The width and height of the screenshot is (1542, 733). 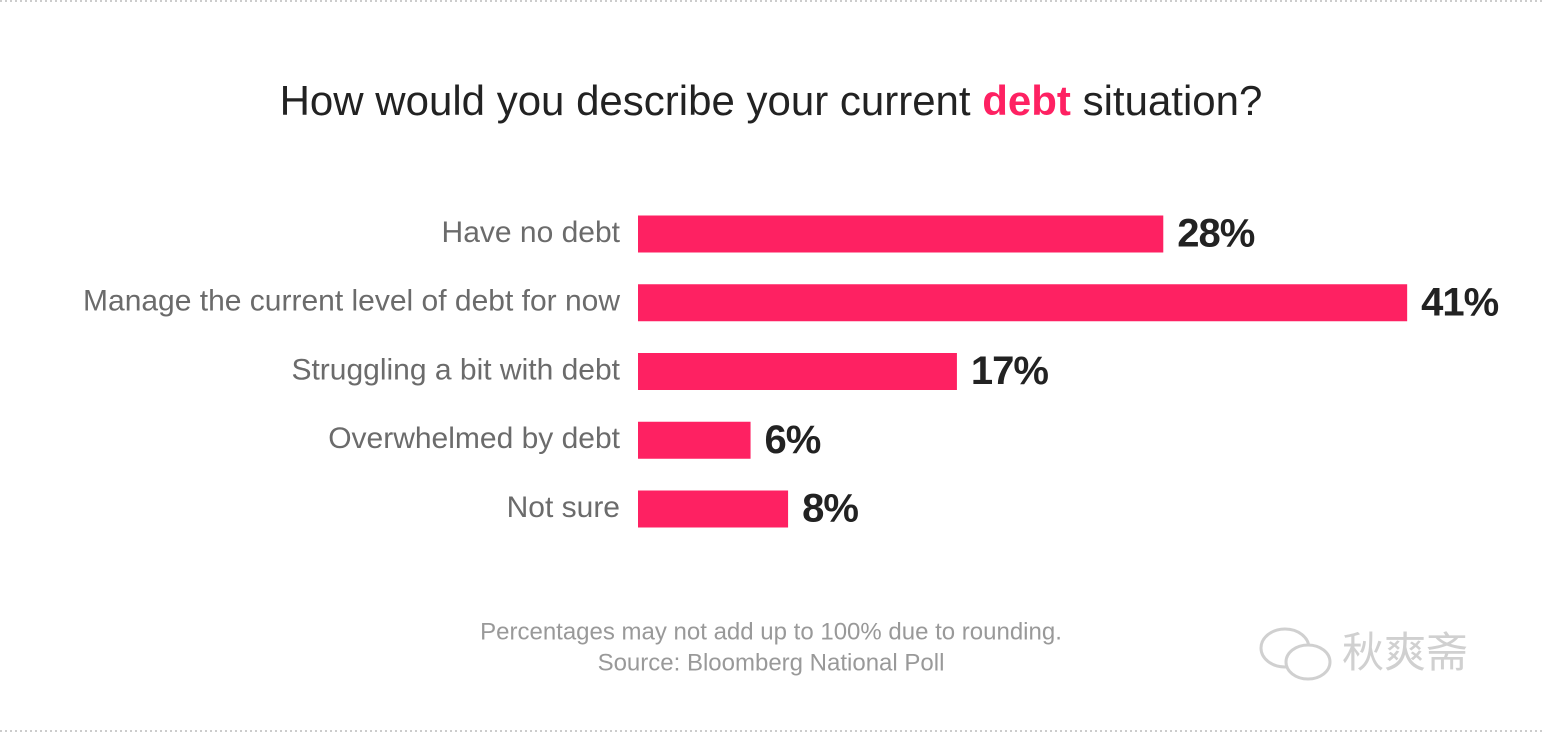 What do you see at coordinates (474, 438) in the screenshot?
I see `category-label: Overwhelmed by debt` at bounding box center [474, 438].